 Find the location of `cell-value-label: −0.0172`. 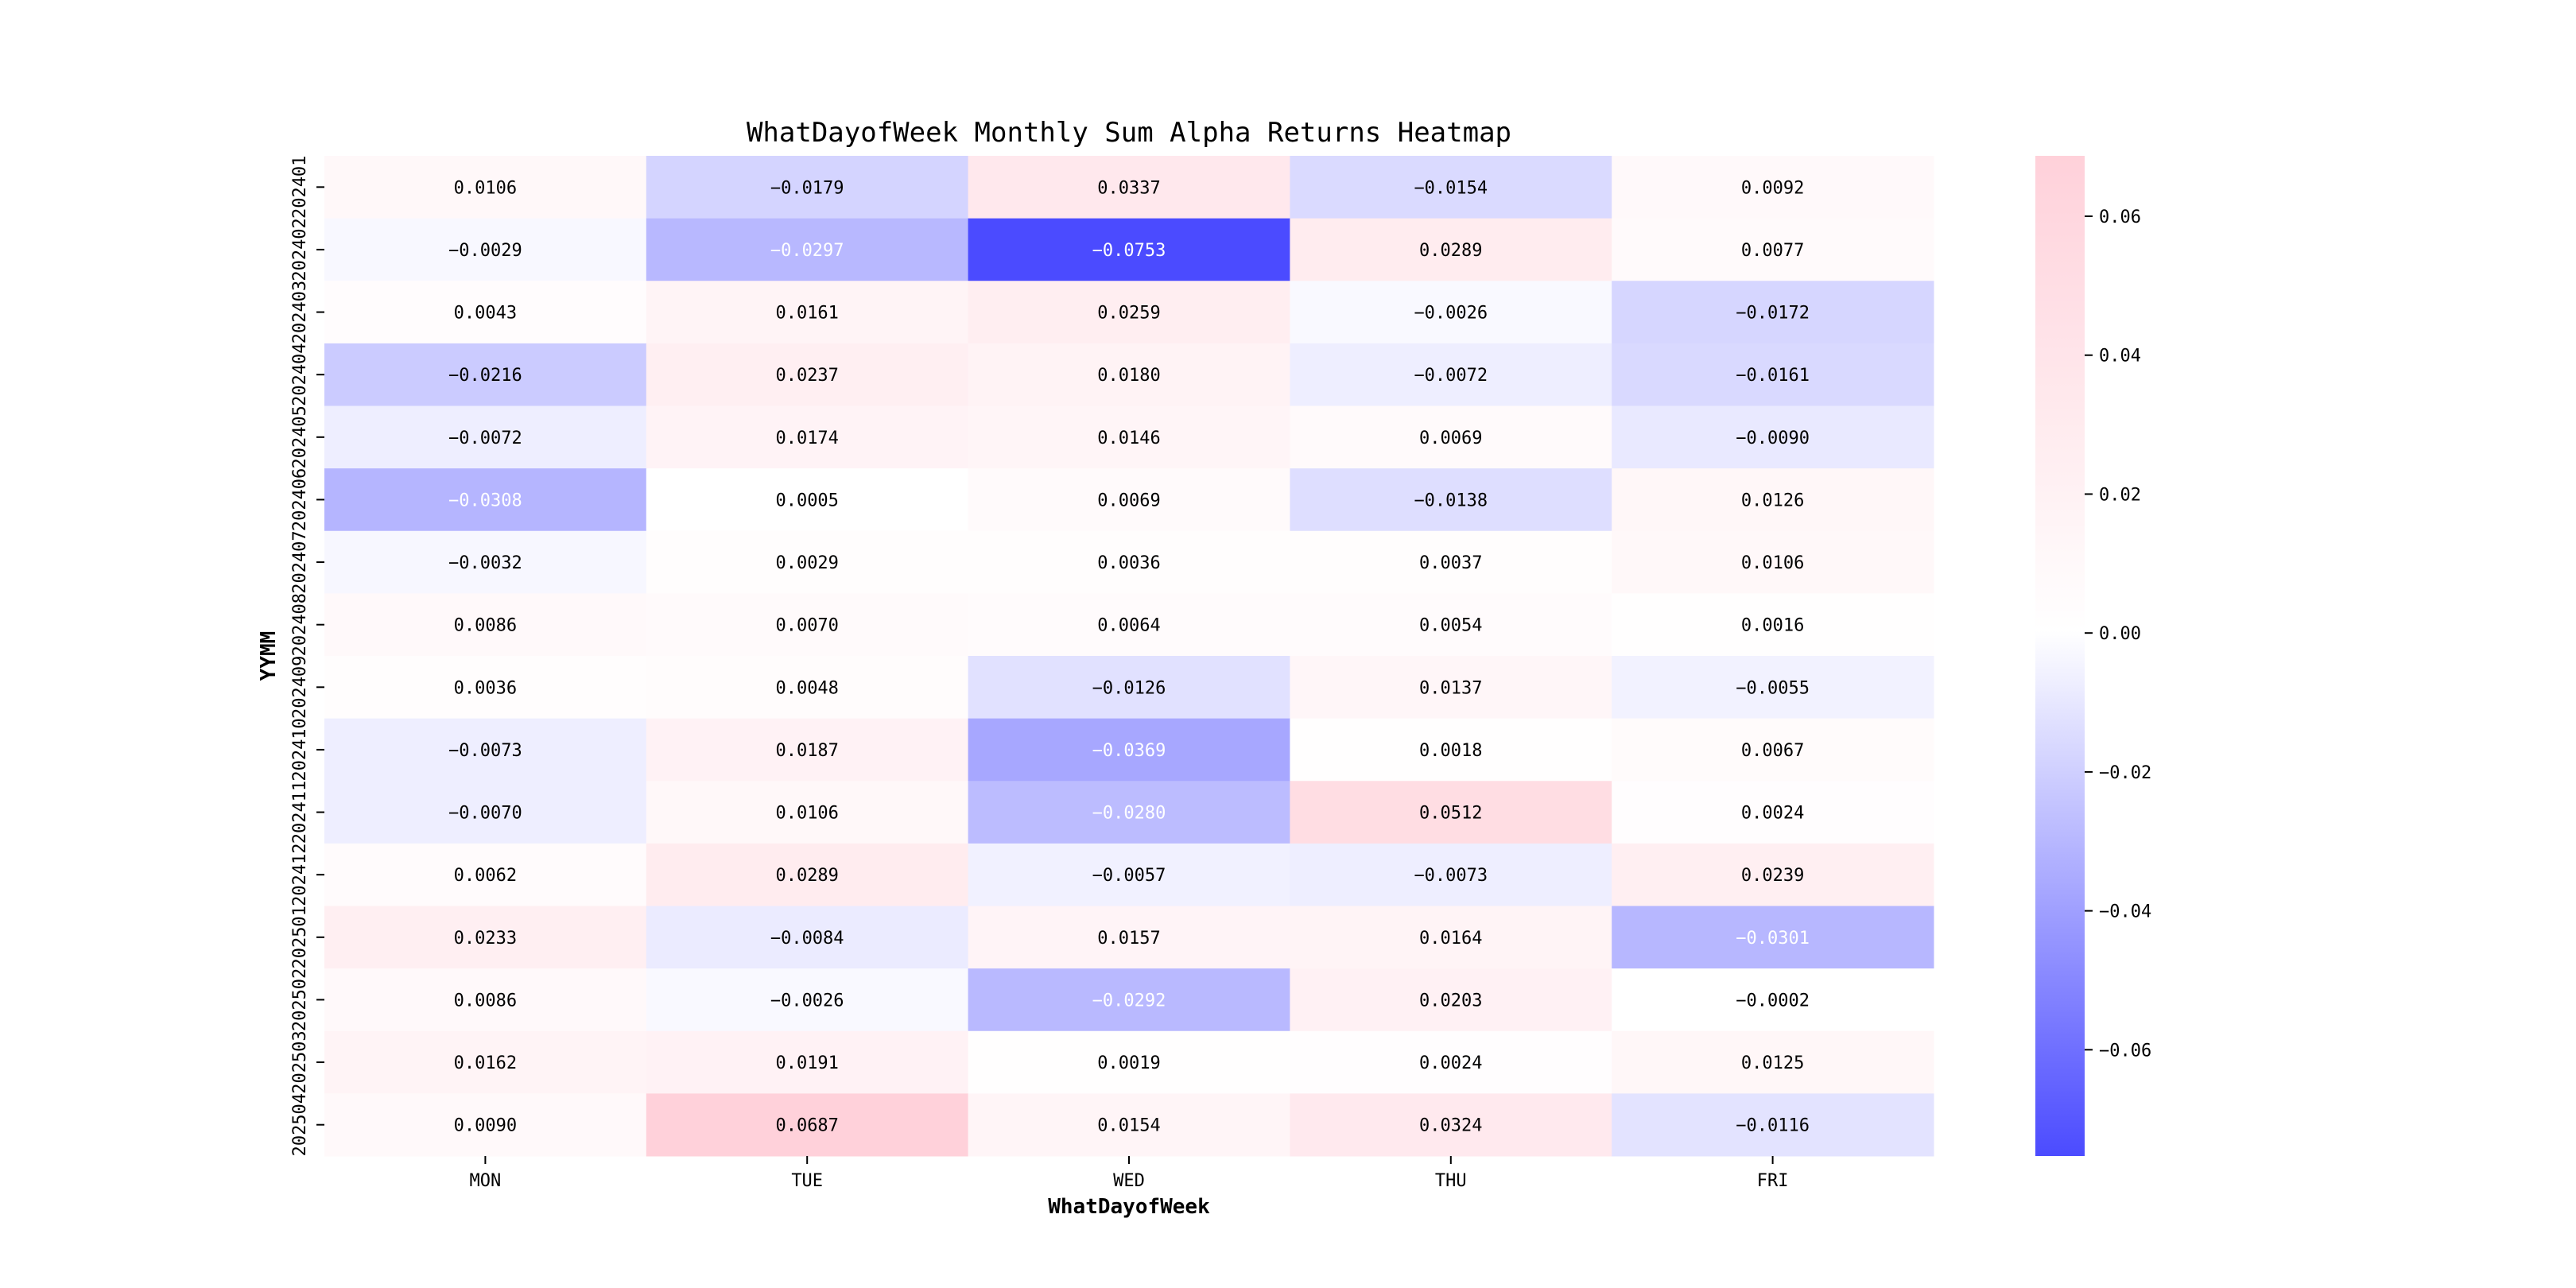

cell-value-label: −0.0172 is located at coordinates (1773, 314).